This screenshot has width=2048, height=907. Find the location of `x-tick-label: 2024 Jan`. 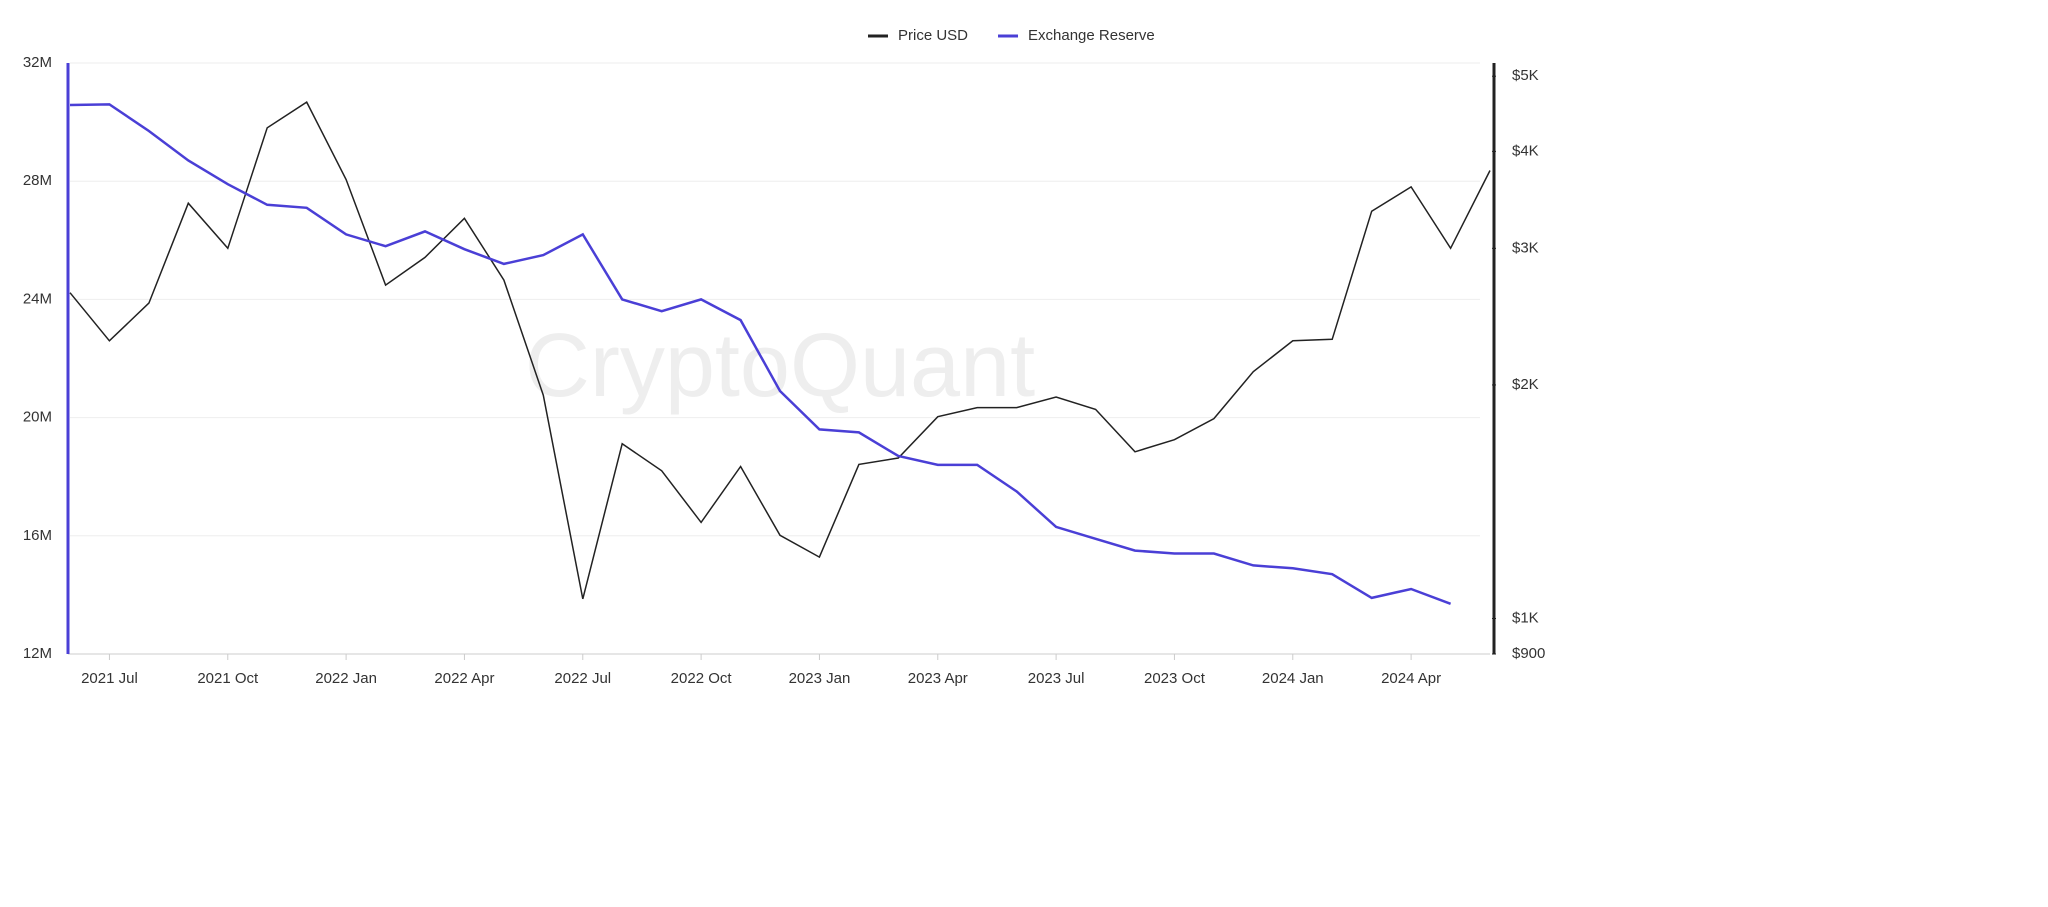

x-tick-label: 2024 Jan is located at coordinates (1293, 678).